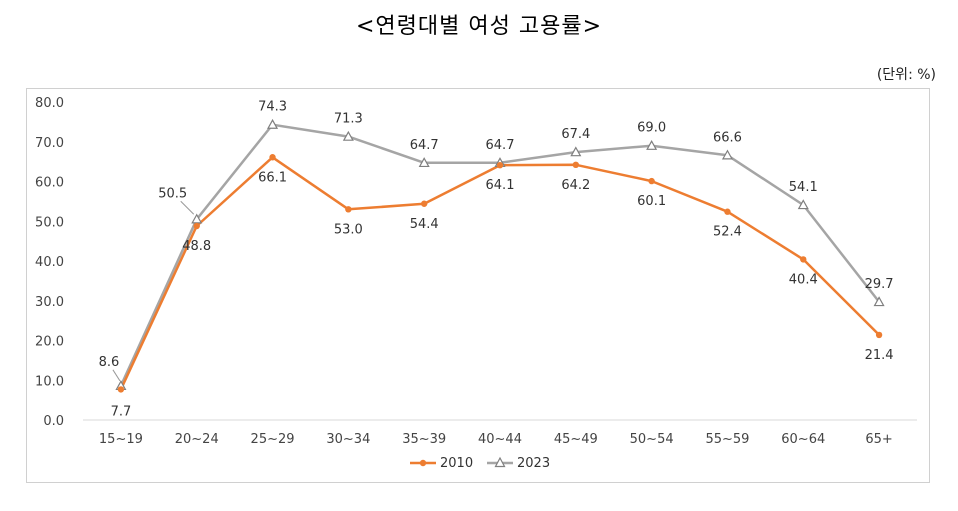 The width and height of the screenshot is (958, 511). I want to click on data-label-2010: 40.4, so click(803, 279).